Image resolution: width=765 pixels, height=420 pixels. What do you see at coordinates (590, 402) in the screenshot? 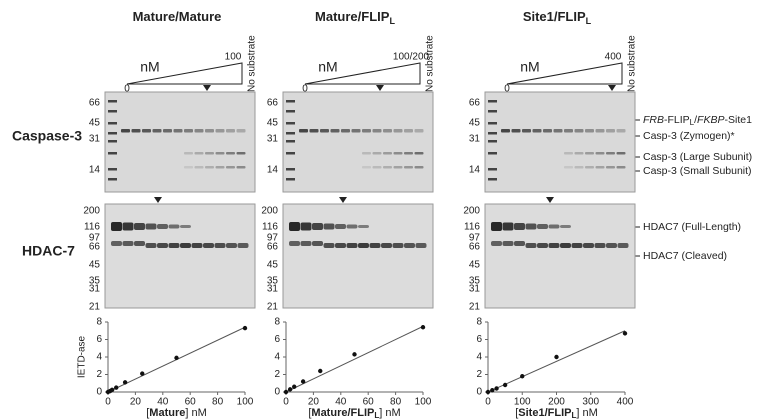
I see `x-tick-label: 300` at bounding box center [590, 402].